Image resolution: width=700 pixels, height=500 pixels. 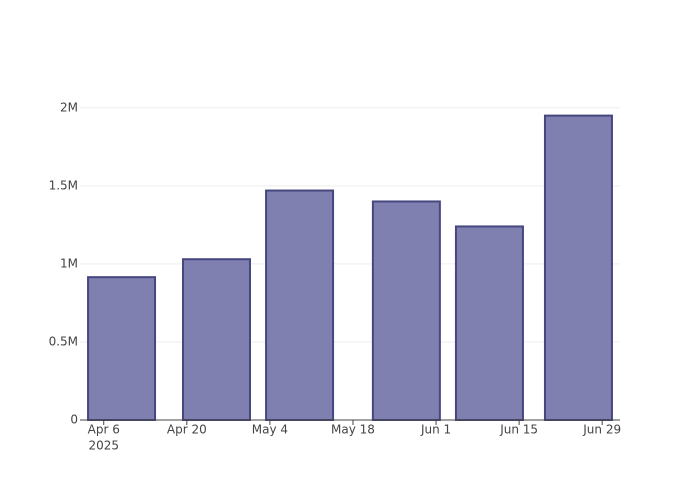 What do you see at coordinates (353, 430) in the screenshot?
I see `x-tick-label: May 18` at bounding box center [353, 430].